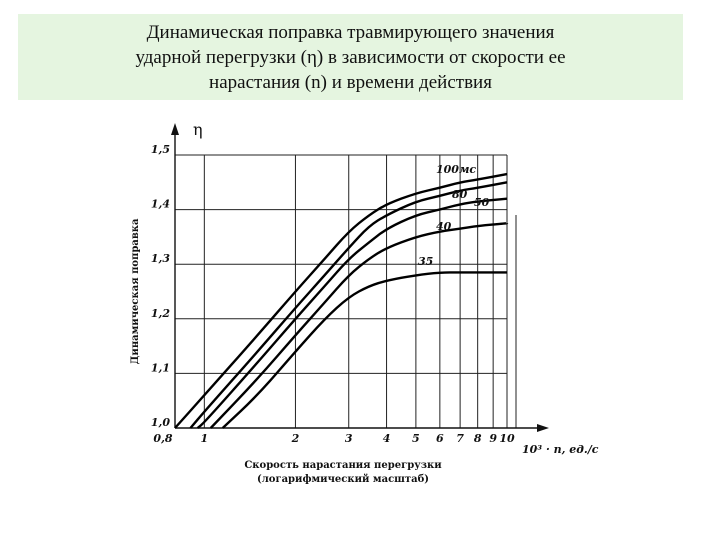 The image size is (720, 540). I want to click on x-tick-label: 9, so click(493, 438).